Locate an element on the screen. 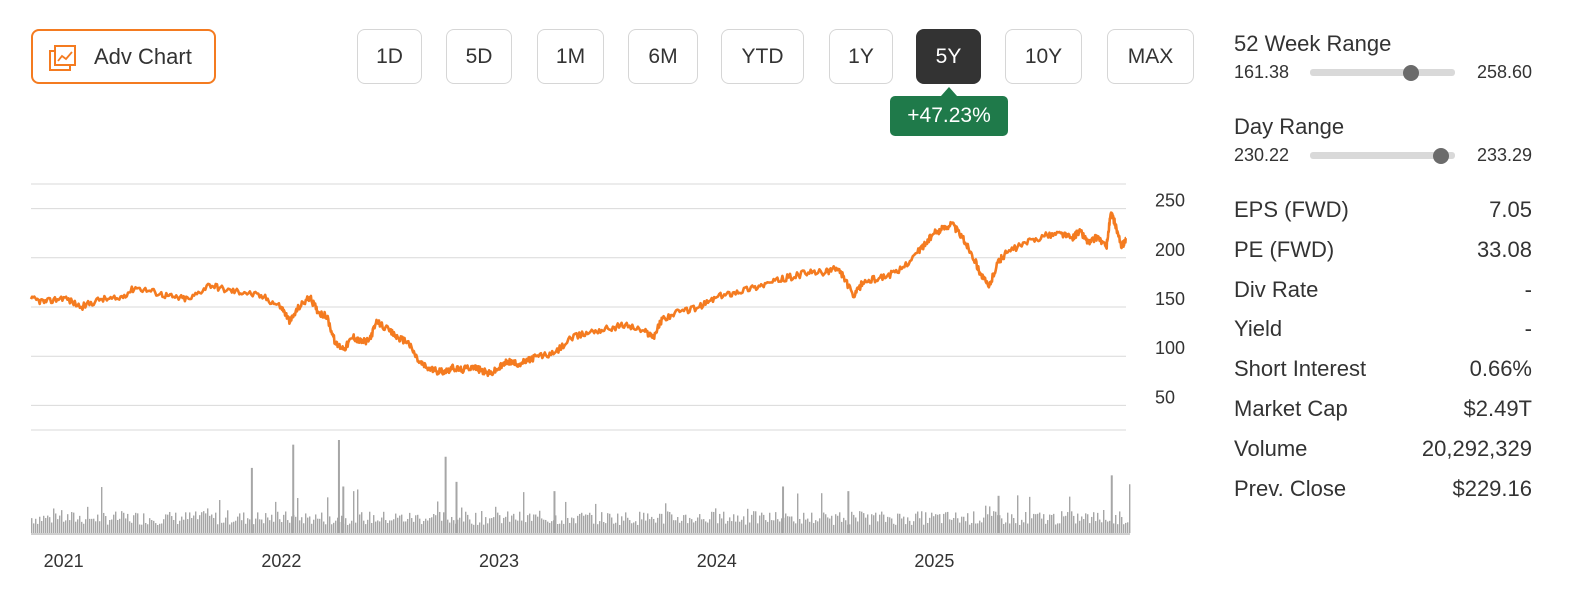 The image size is (1582, 600). adv-chart-button: Adv Chart is located at coordinates (123, 56).